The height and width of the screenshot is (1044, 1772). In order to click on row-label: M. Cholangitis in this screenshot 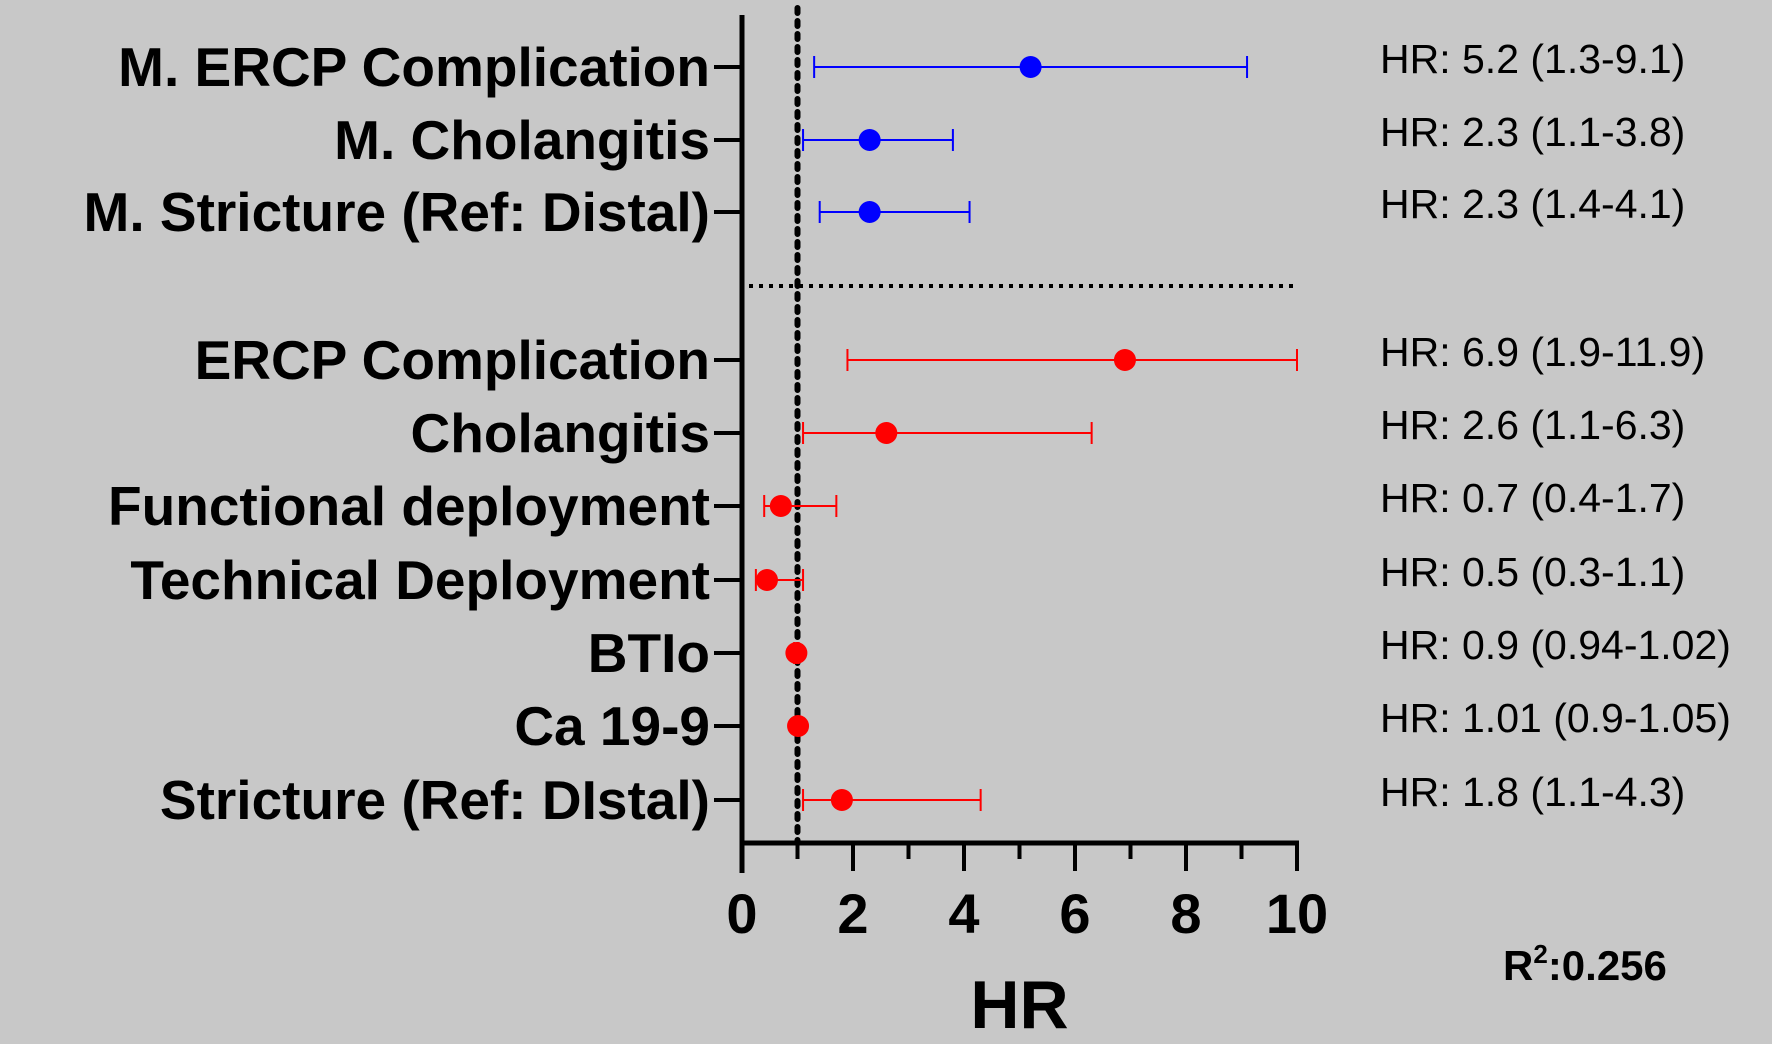, I will do `click(522, 140)`.